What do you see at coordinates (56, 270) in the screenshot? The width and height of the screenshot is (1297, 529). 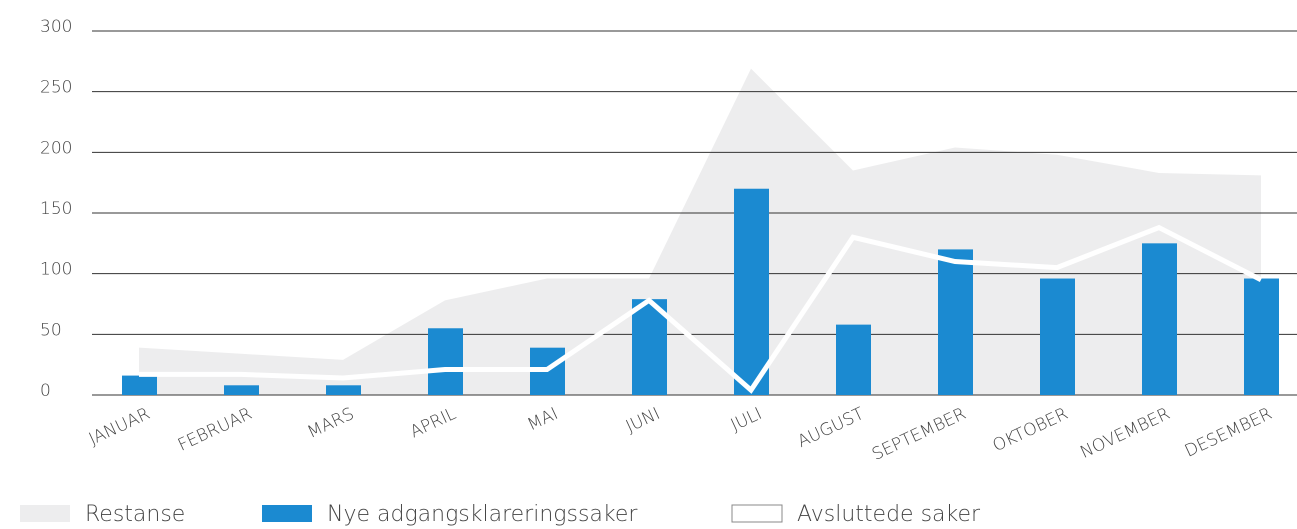 I see `y-tick-label: 100` at bounding box center [56, 270].